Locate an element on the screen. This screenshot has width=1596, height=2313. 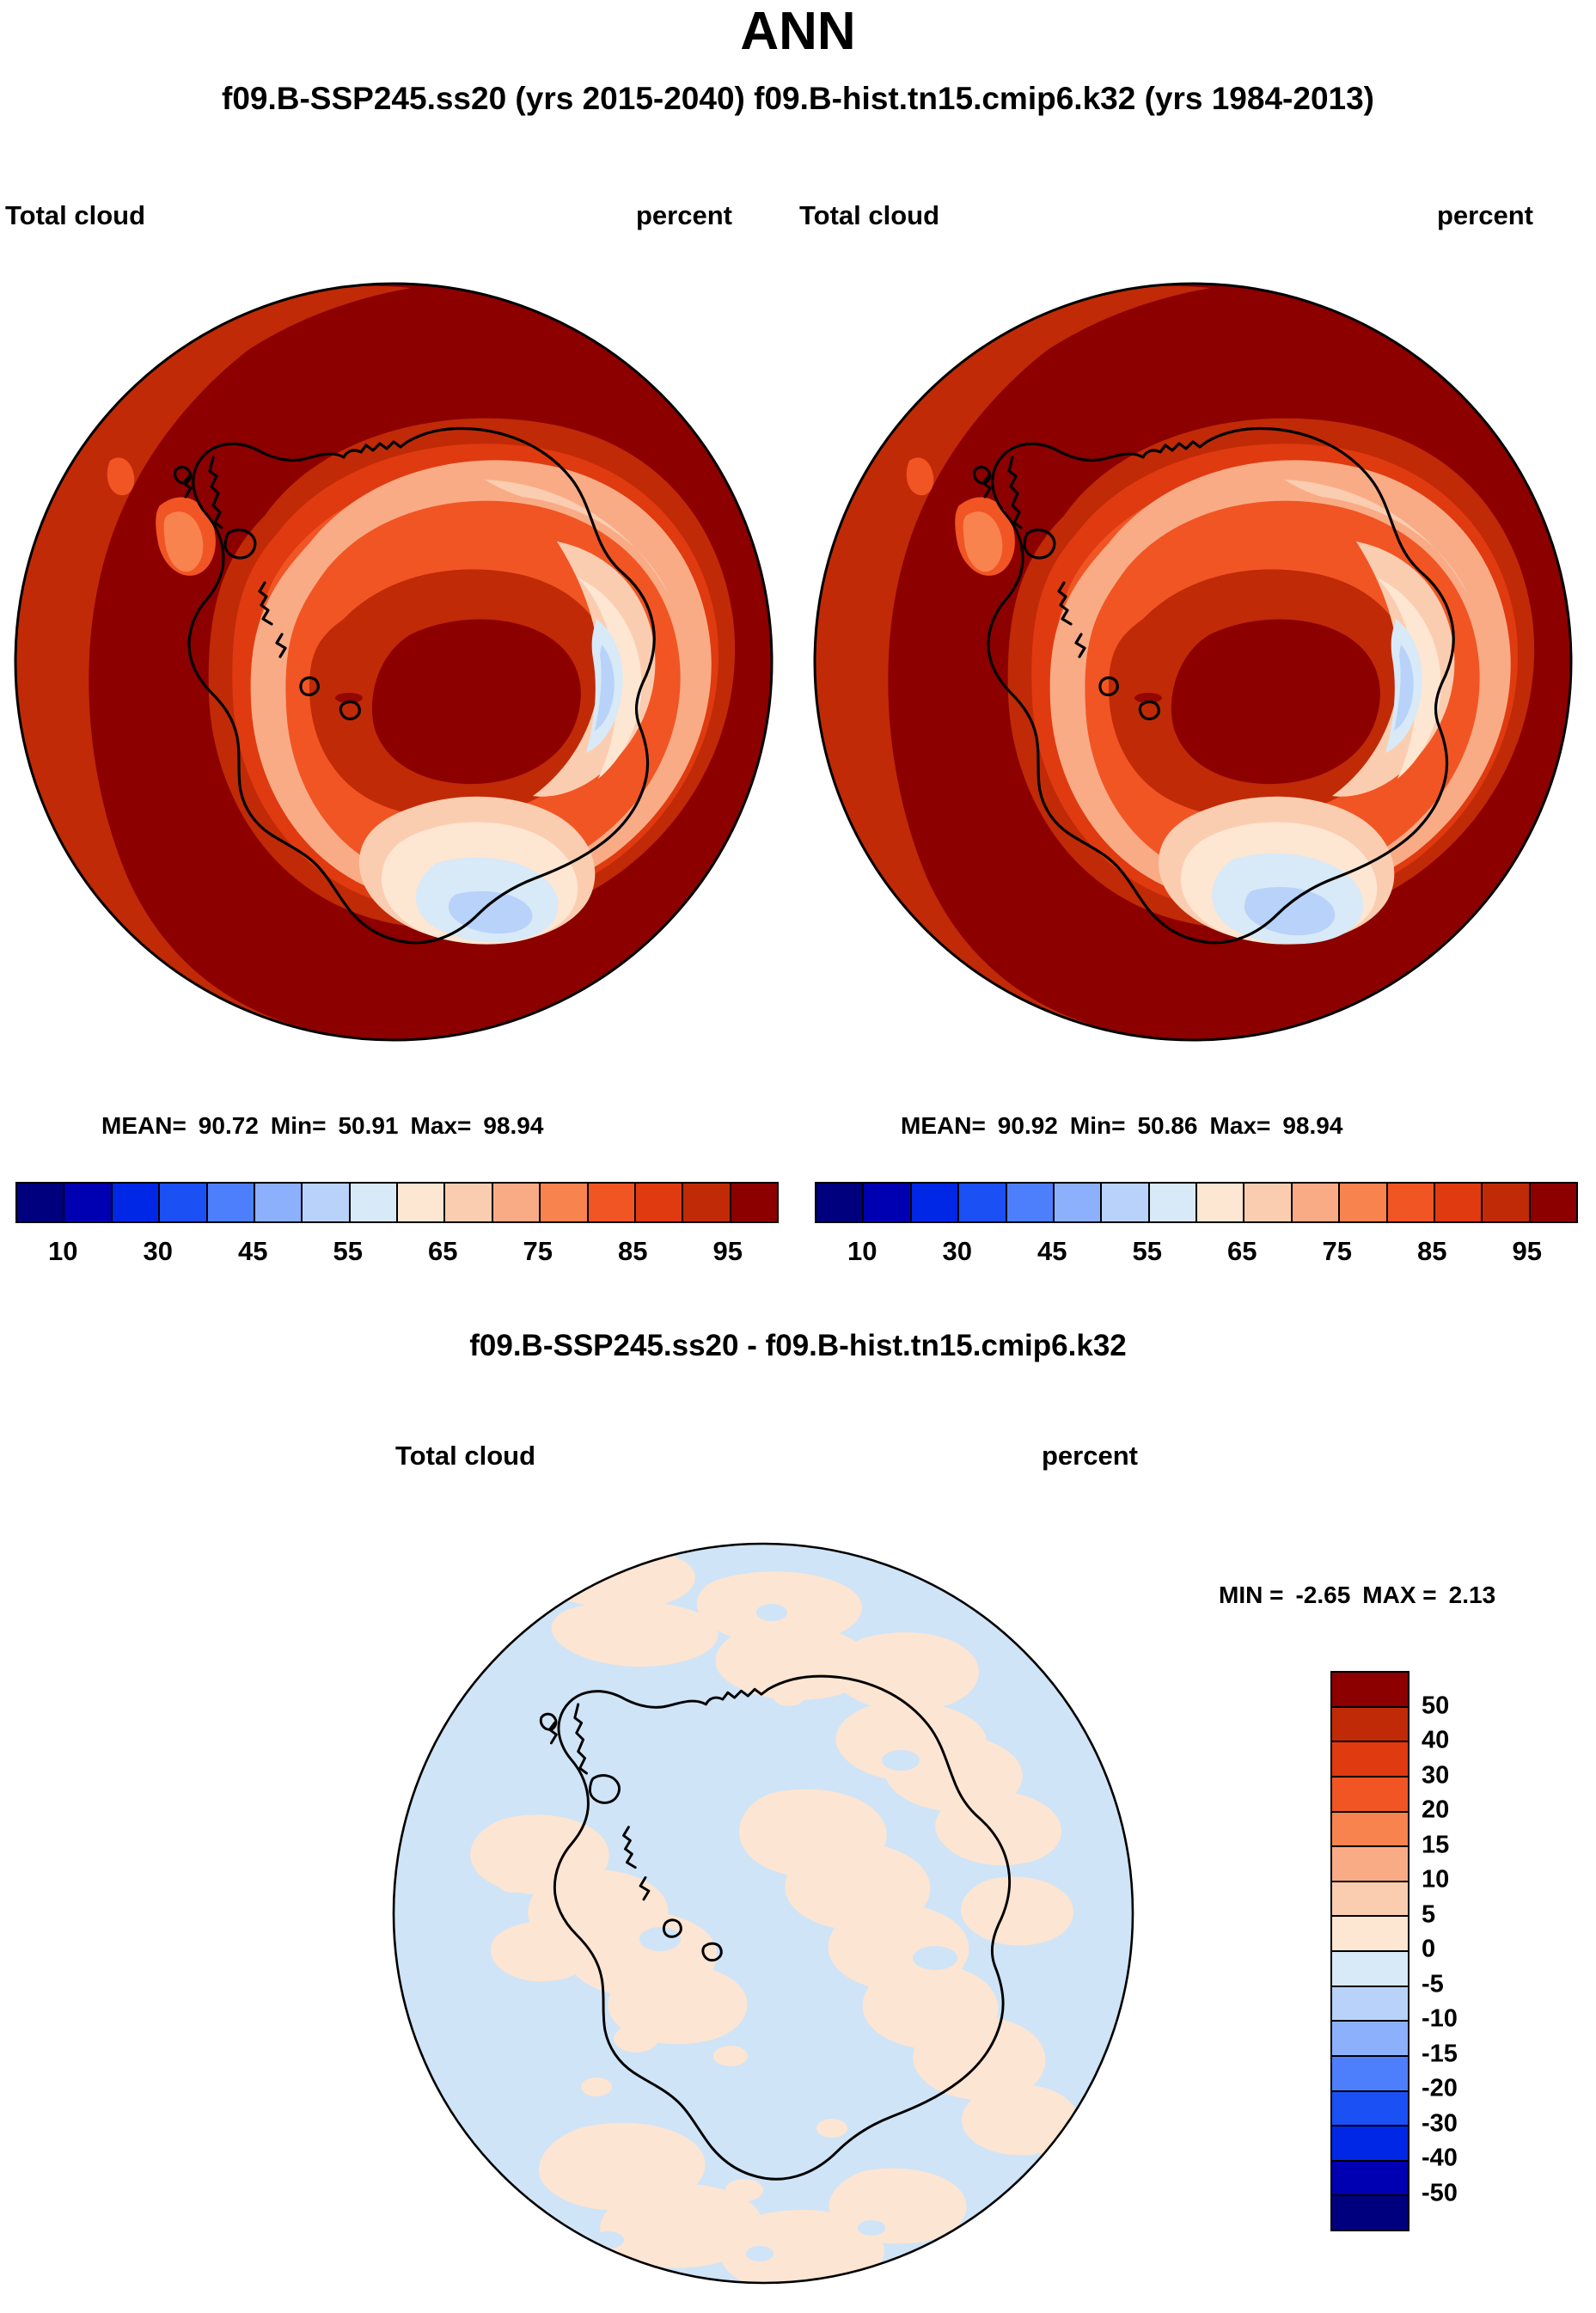
right-panel-units-label: percent is located at coordinates (1485, 215).